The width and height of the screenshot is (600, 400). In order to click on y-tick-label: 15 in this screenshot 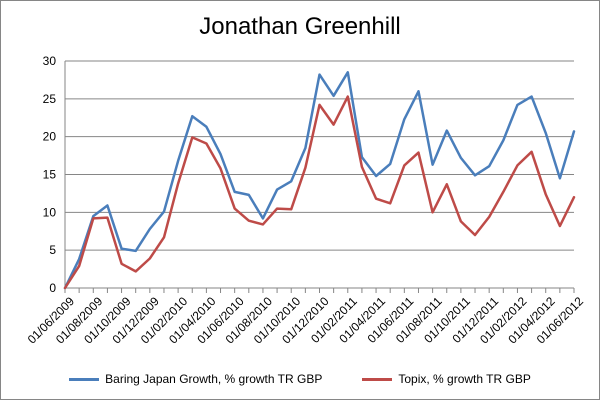, I will do `click(50, 175)`.